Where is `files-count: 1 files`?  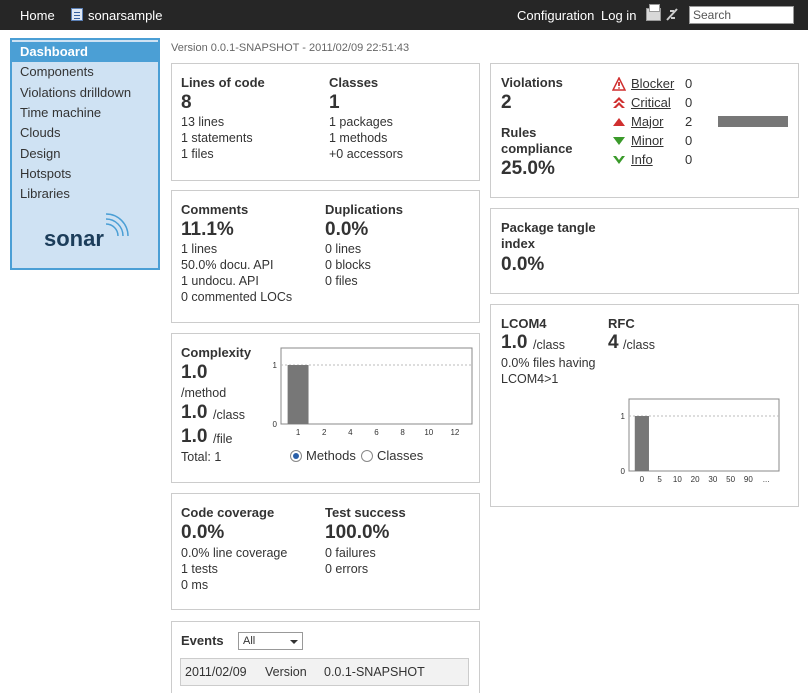 files-count: 1 files is located at coordinates (197, 154).